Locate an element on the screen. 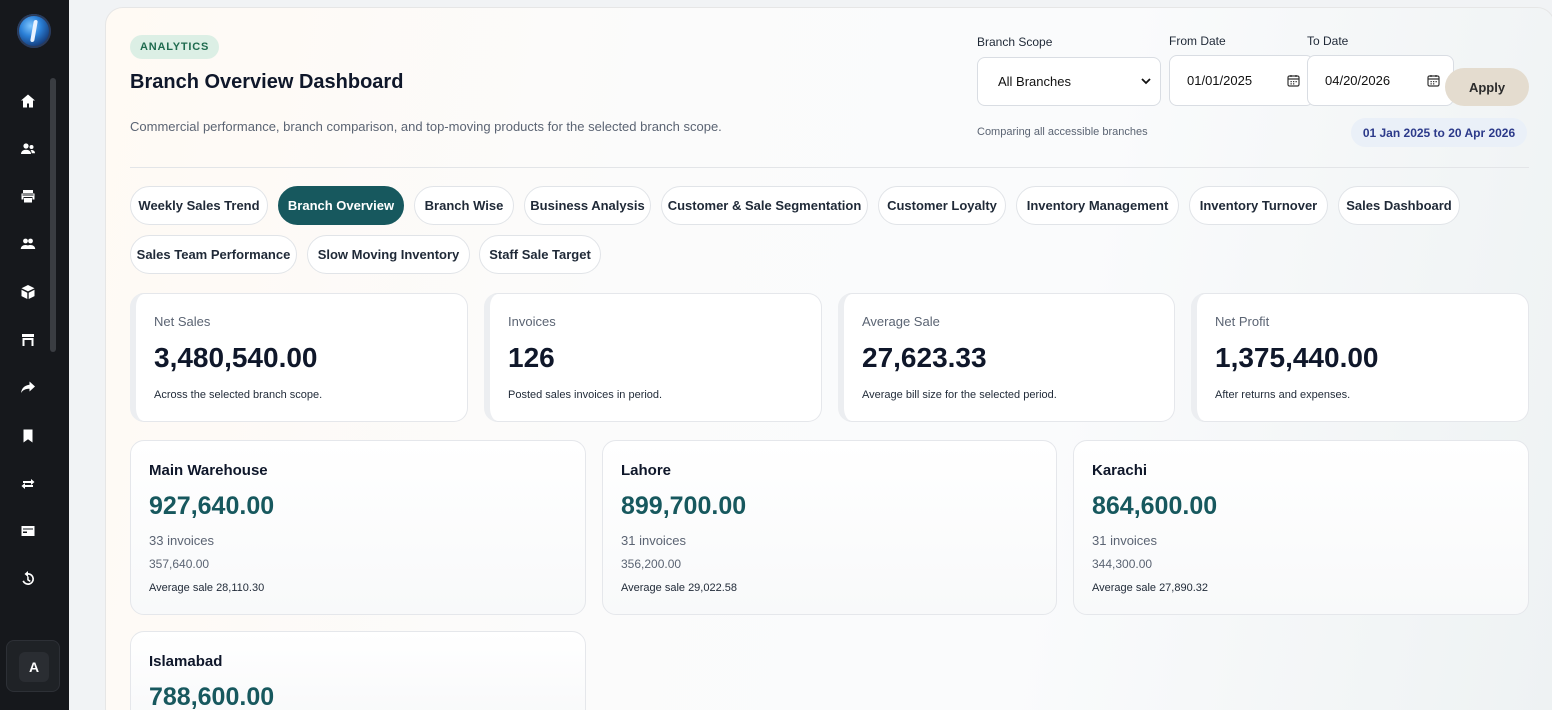  sidebar: A is located at coordinates (34, 355).